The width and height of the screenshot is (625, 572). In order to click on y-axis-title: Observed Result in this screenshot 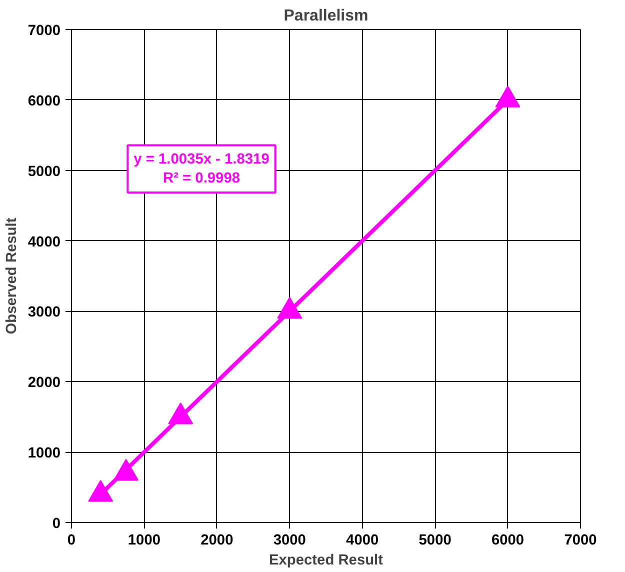, I will do `click(12, 276)`.